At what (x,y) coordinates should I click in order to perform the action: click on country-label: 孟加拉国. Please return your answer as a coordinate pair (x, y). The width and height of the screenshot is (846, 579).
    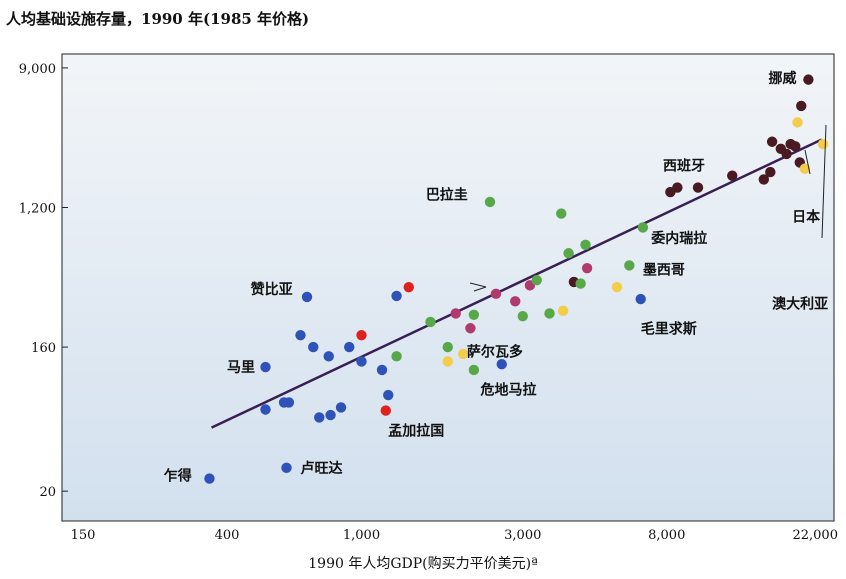
    Looking at the image, I should click on (416, 431).